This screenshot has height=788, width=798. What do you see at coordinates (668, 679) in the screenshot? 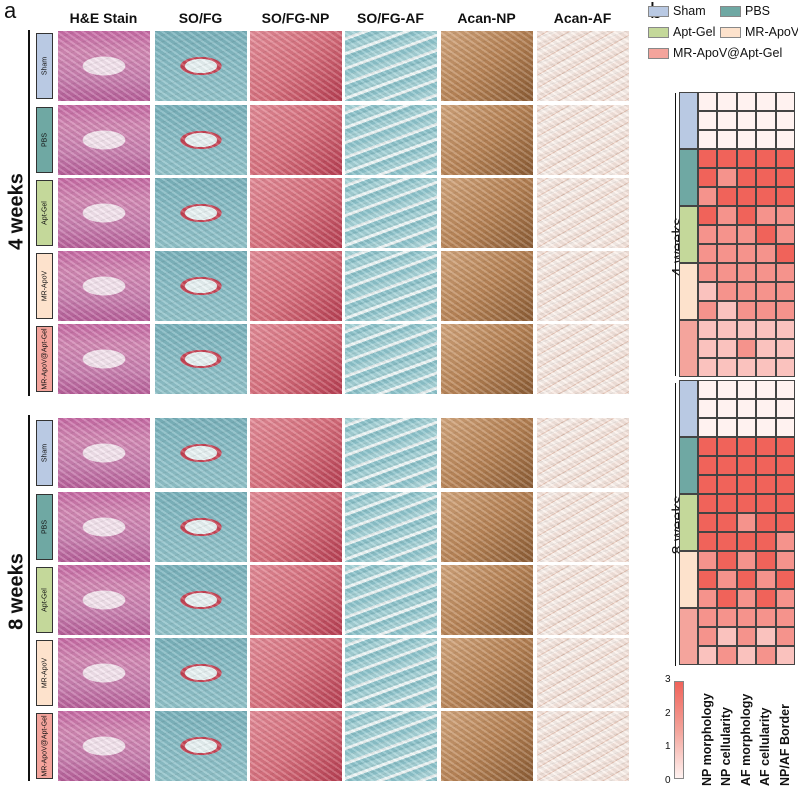
I see `colorbar-tick-3: 3` at bounding box center [668, 679].